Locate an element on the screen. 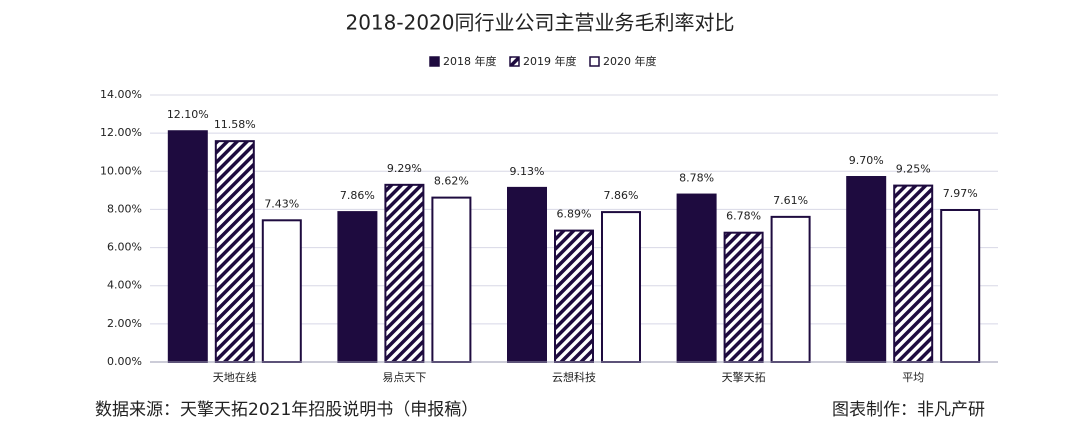 This screenshot has height=427, width=1080. credit-note: 图表制作：非凡产研 is located at coordinates (908, 410).